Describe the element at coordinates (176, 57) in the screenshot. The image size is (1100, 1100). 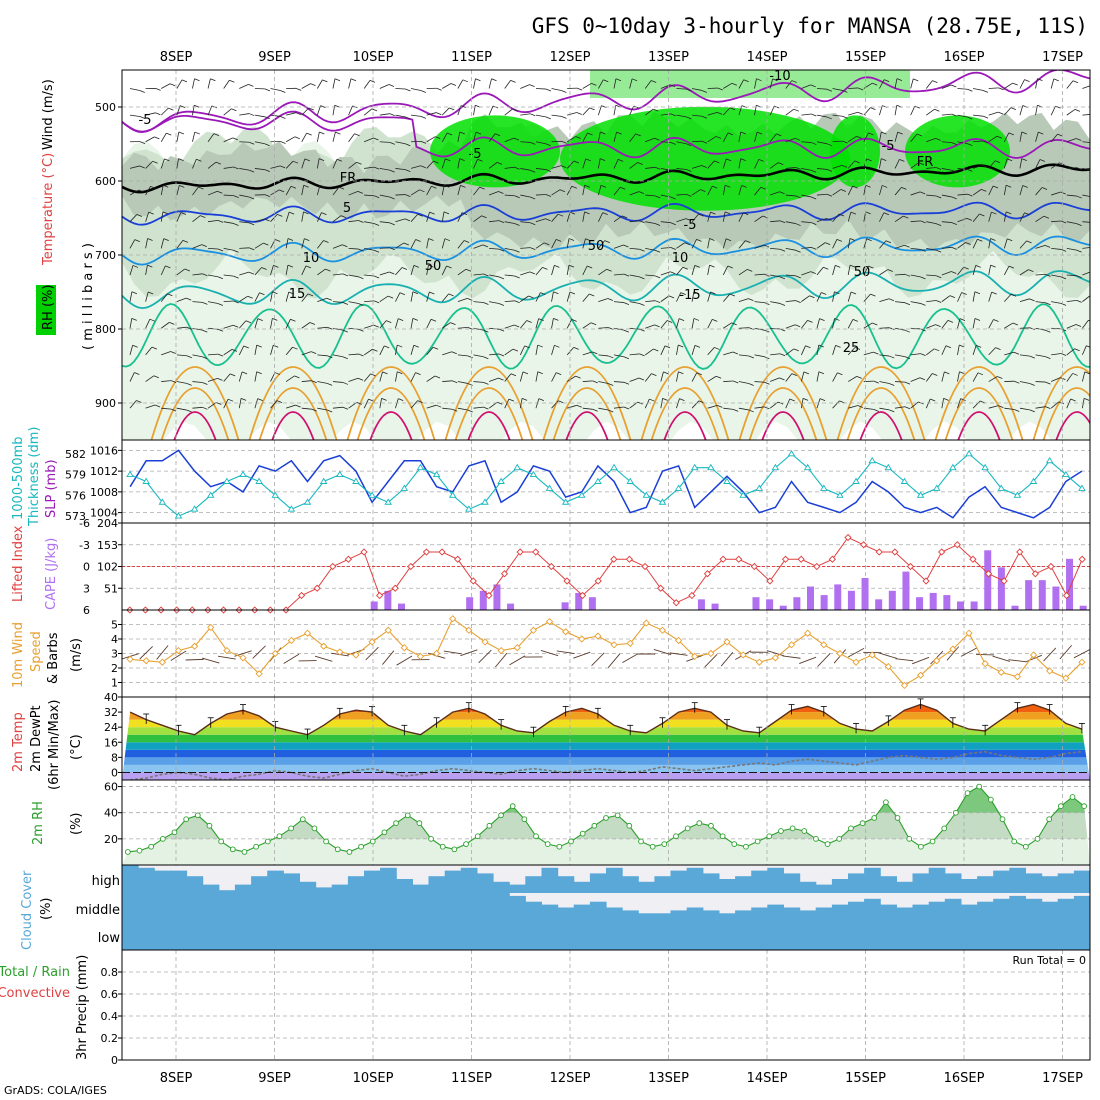
I see `top-date-label: 8SEP` at that location.